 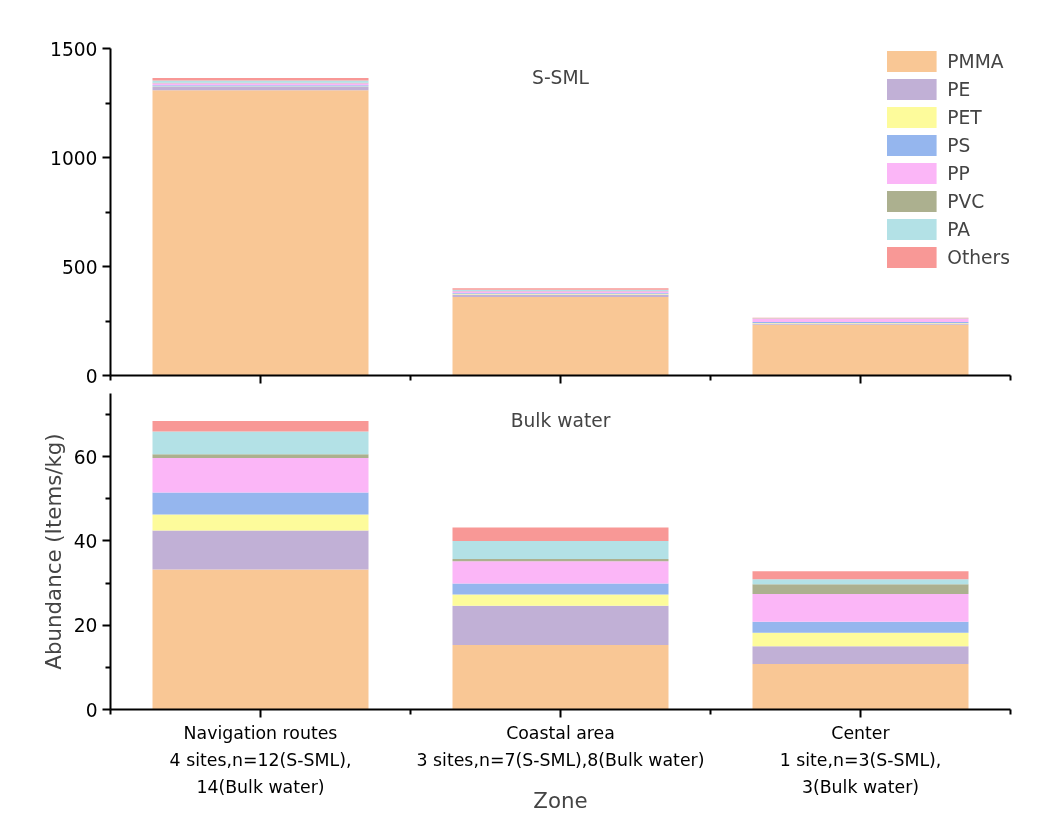 What do you see at coordinates (53, 551) in the screenshot?
I see `y-axis-title: Abundance (Items/kg)` at bounding box center [53, 551].